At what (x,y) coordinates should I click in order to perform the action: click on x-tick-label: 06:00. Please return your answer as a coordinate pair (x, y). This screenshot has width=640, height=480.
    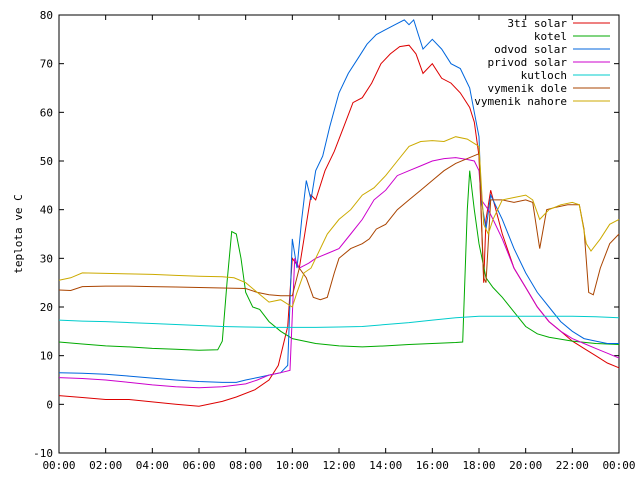
    Looking at the image, I should click on (198, 465).